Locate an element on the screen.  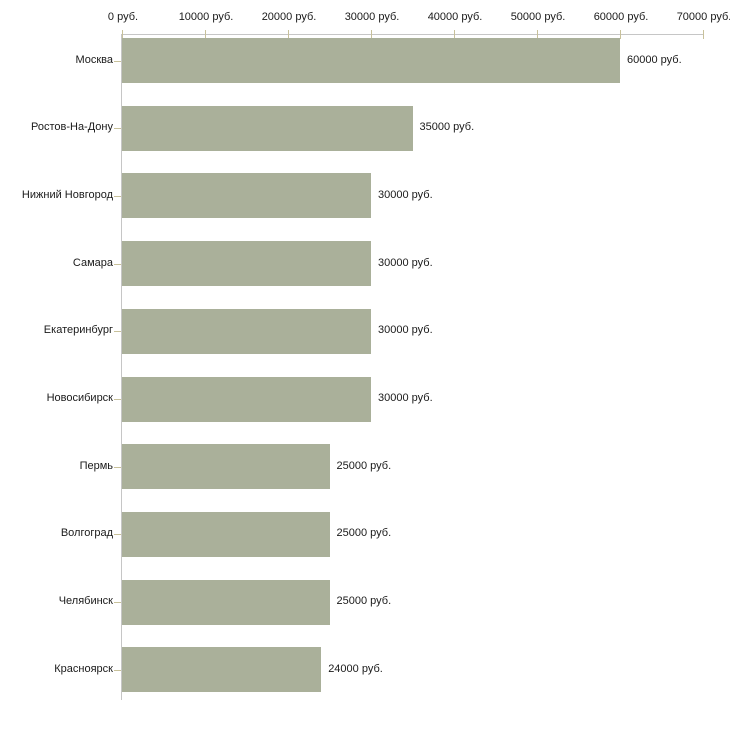
category-label: Екатеринбург is located at coordinates (78, 330).